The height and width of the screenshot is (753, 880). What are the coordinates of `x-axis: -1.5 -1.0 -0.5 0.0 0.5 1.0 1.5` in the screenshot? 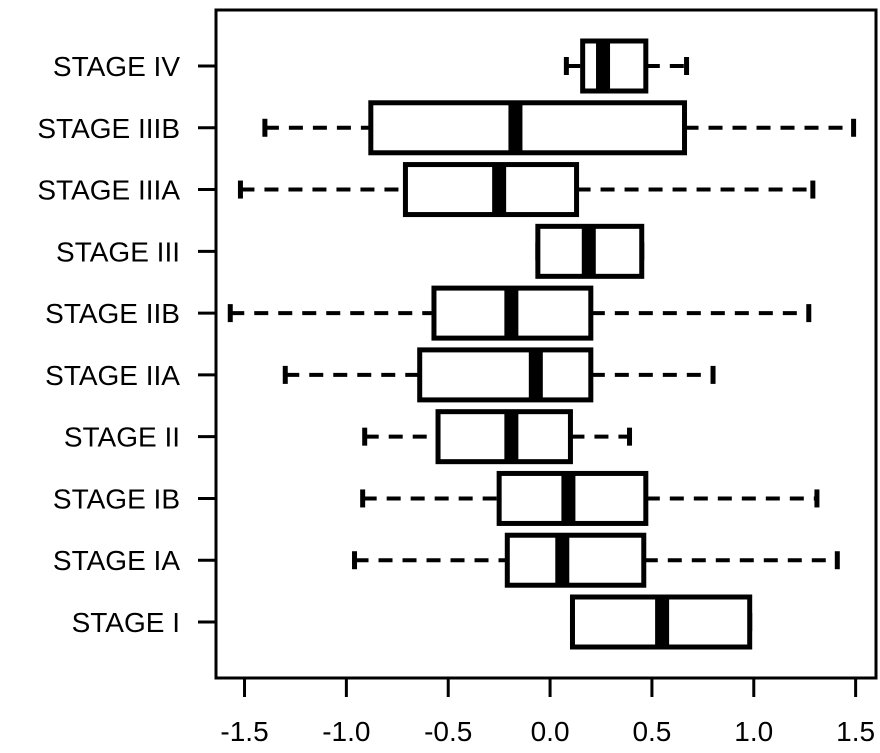 It's located at (547, 712).